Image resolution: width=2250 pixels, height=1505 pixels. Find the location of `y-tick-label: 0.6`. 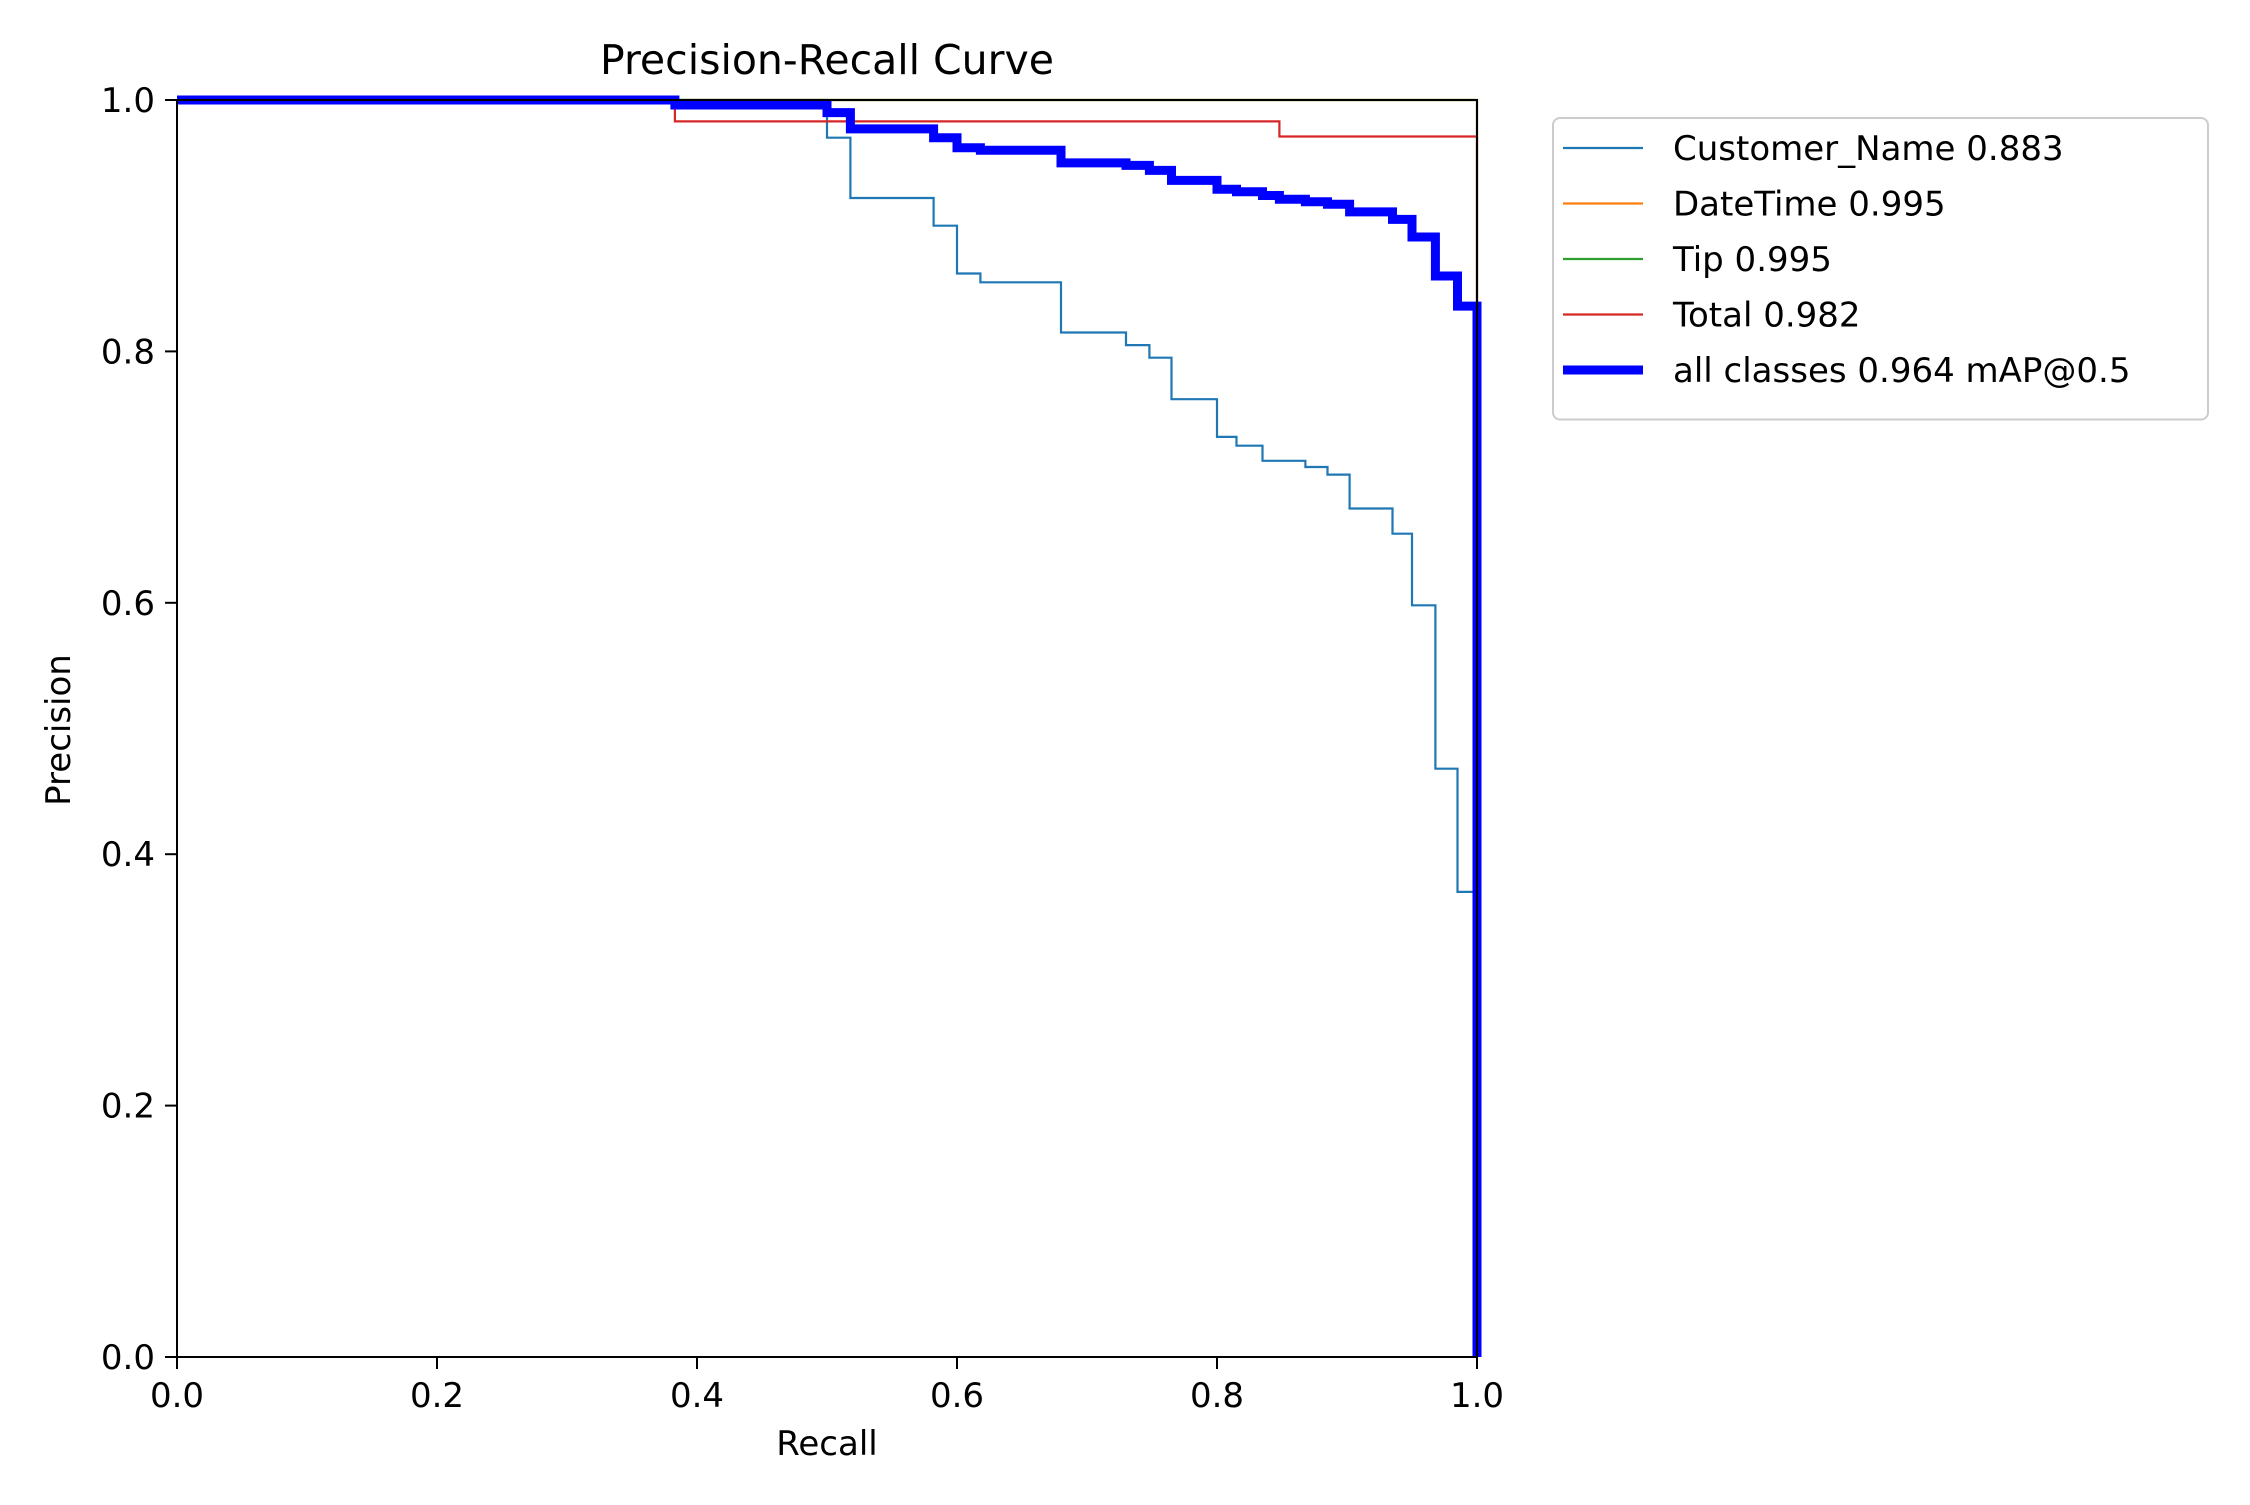

y-tick-label: 0.6 is located at coordinates (128, 604).